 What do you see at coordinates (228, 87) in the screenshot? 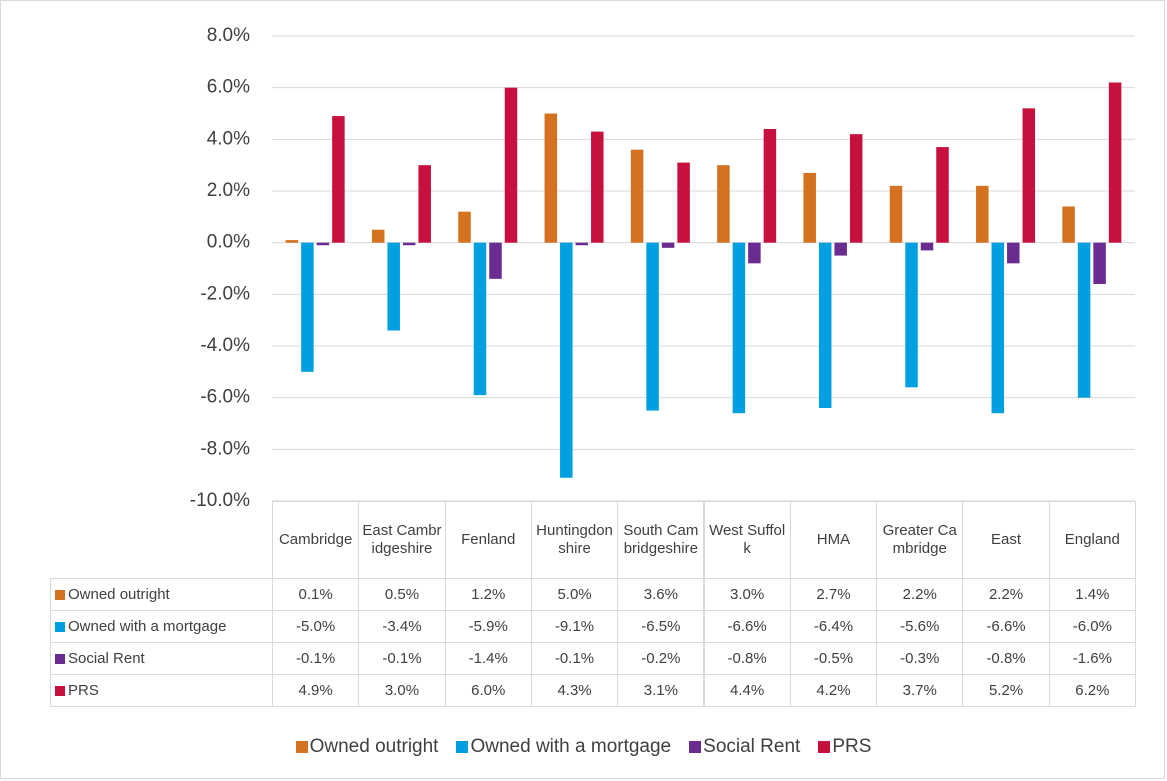
I see `y-tick-label: 6.0%` at bounding box center [228, 87].